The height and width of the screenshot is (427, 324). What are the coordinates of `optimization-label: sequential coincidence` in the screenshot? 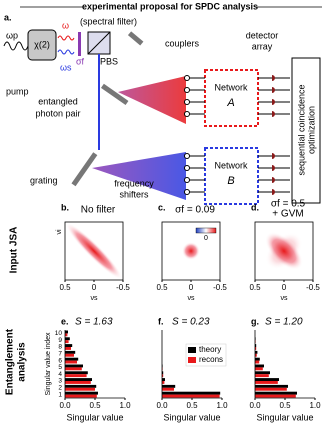 It's located at (301, 129).